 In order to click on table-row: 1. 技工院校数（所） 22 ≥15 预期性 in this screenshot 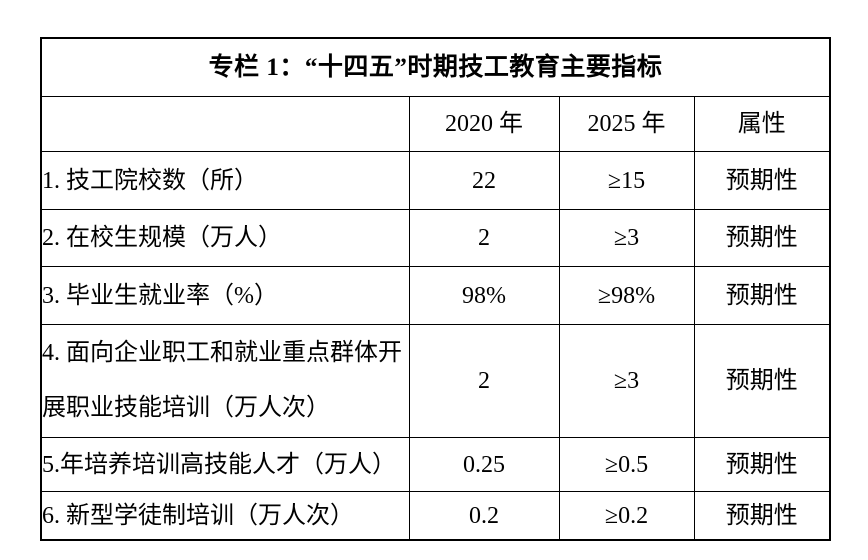, I will do `click(435, 180)`.